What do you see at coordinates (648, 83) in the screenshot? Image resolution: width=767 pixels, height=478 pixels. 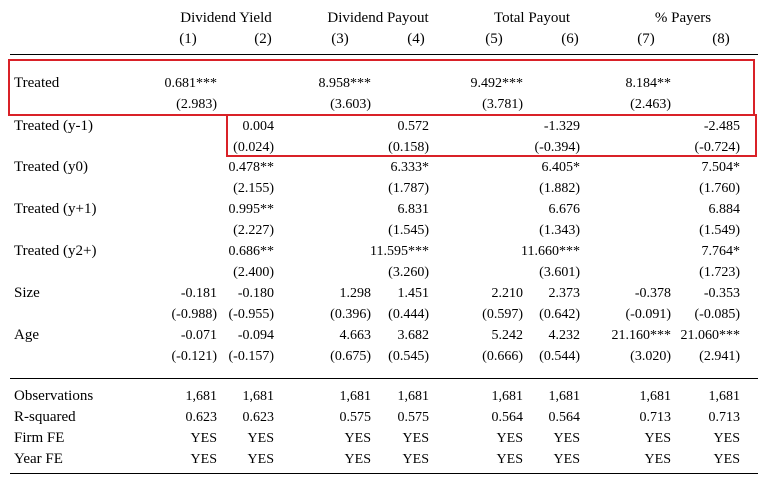 I see `coef-cell: 8.184**` at bounding box center [648, 83].